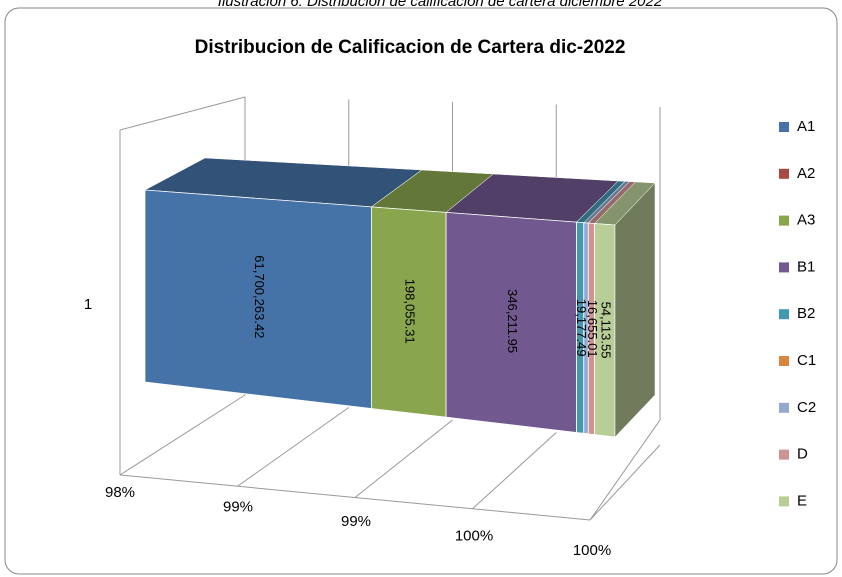 The width and height of the screenshot is (842, 577). I want to click on category-label: 1, so click(88, 304).